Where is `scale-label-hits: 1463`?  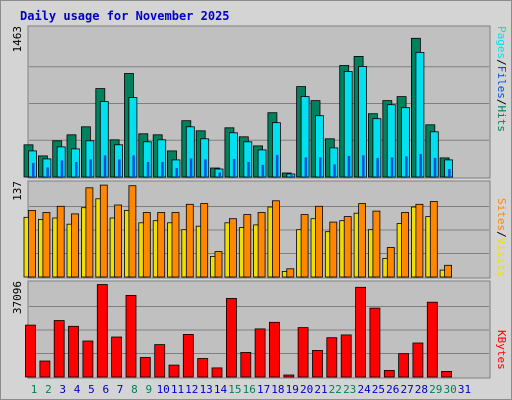 scale-label-hits: 1463 is located at coordinates (17, 39).